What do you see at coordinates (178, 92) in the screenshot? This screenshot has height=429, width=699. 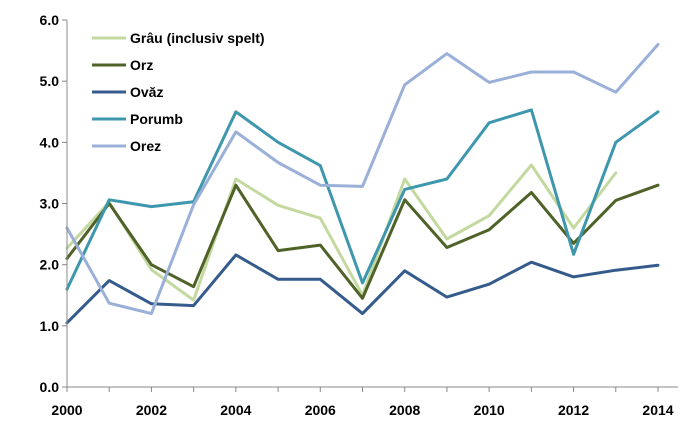 I see `legend: Grâu (inclusiv spelt) Orz Ovăz Porumb Orez` at bounding box center [178, 92].